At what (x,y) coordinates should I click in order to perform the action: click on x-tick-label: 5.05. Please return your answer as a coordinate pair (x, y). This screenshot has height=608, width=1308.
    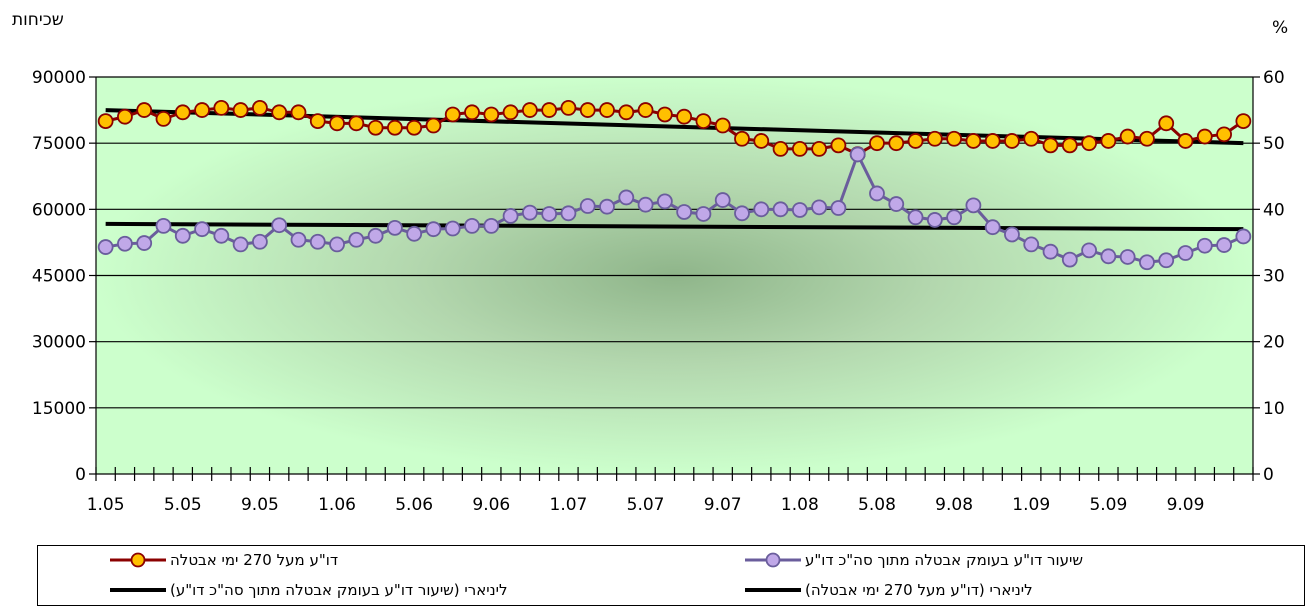
    Looking at the image, I should click on (183, 505).